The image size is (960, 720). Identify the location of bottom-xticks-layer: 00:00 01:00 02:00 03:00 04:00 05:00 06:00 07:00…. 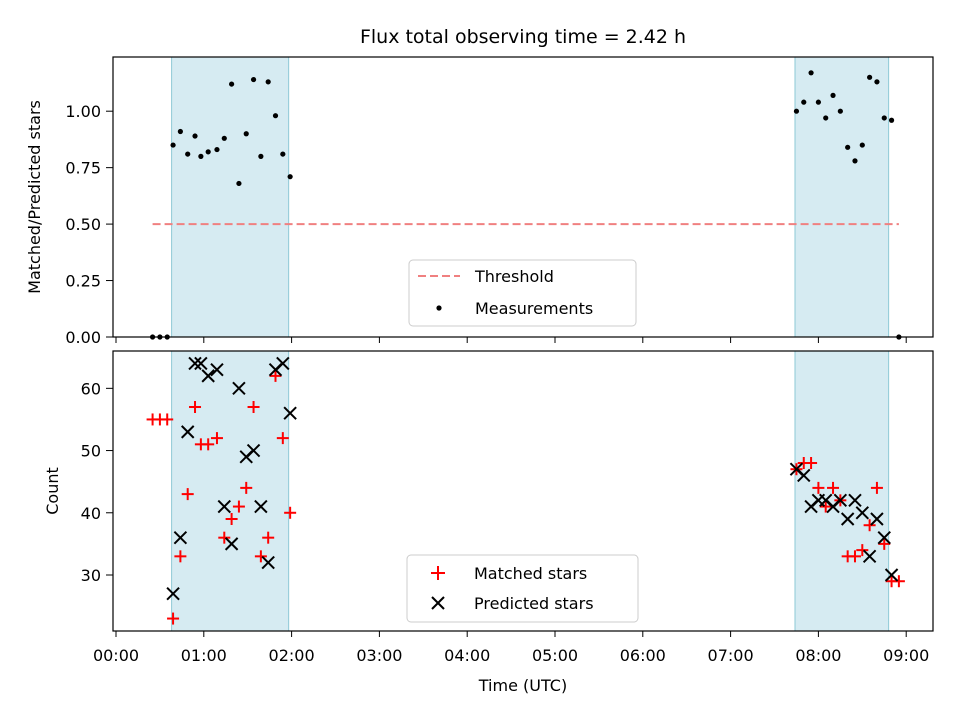
(511, 648).